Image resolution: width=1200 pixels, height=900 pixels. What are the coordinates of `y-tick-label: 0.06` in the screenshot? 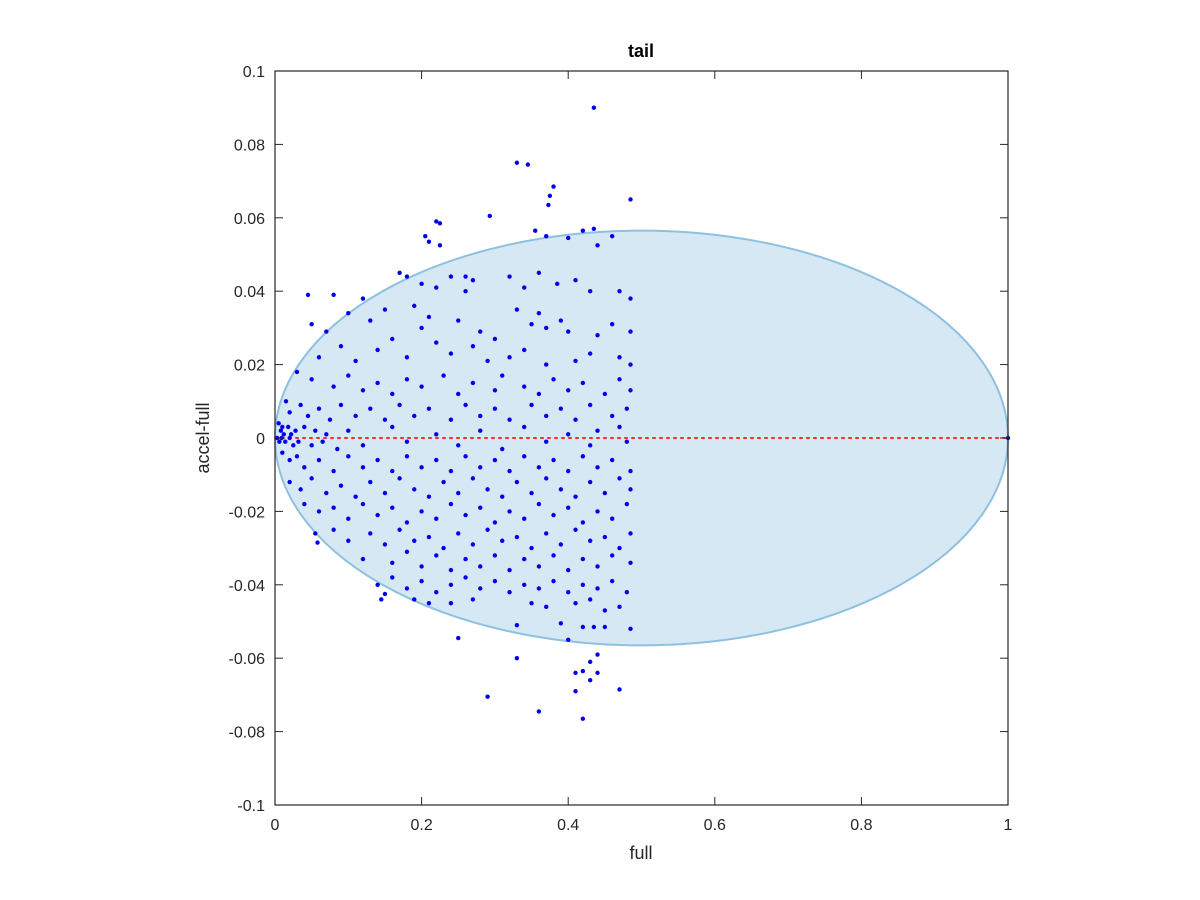 It's located at (249, 219).